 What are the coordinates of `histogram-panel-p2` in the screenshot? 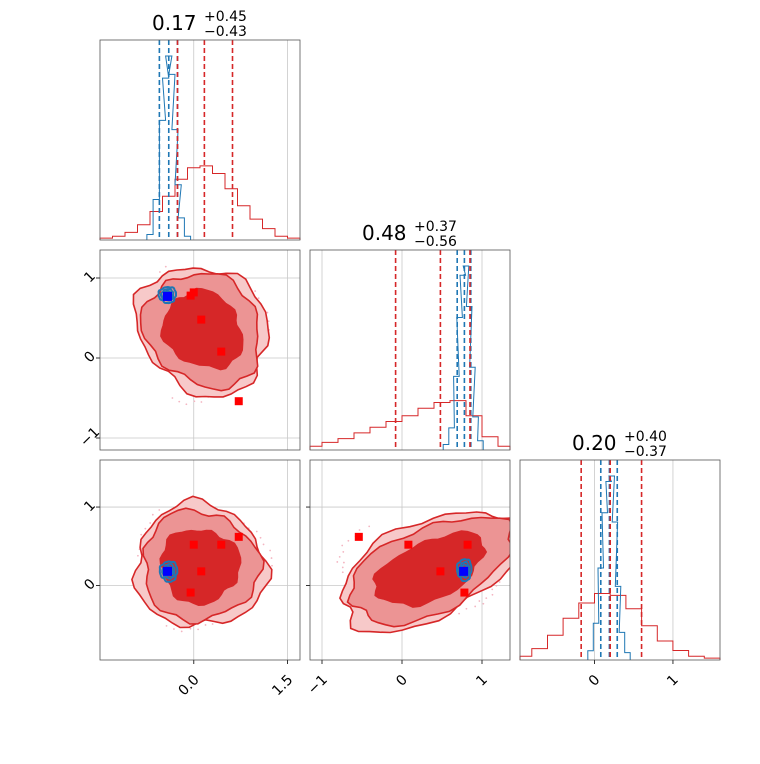 It's located at (620, 560).